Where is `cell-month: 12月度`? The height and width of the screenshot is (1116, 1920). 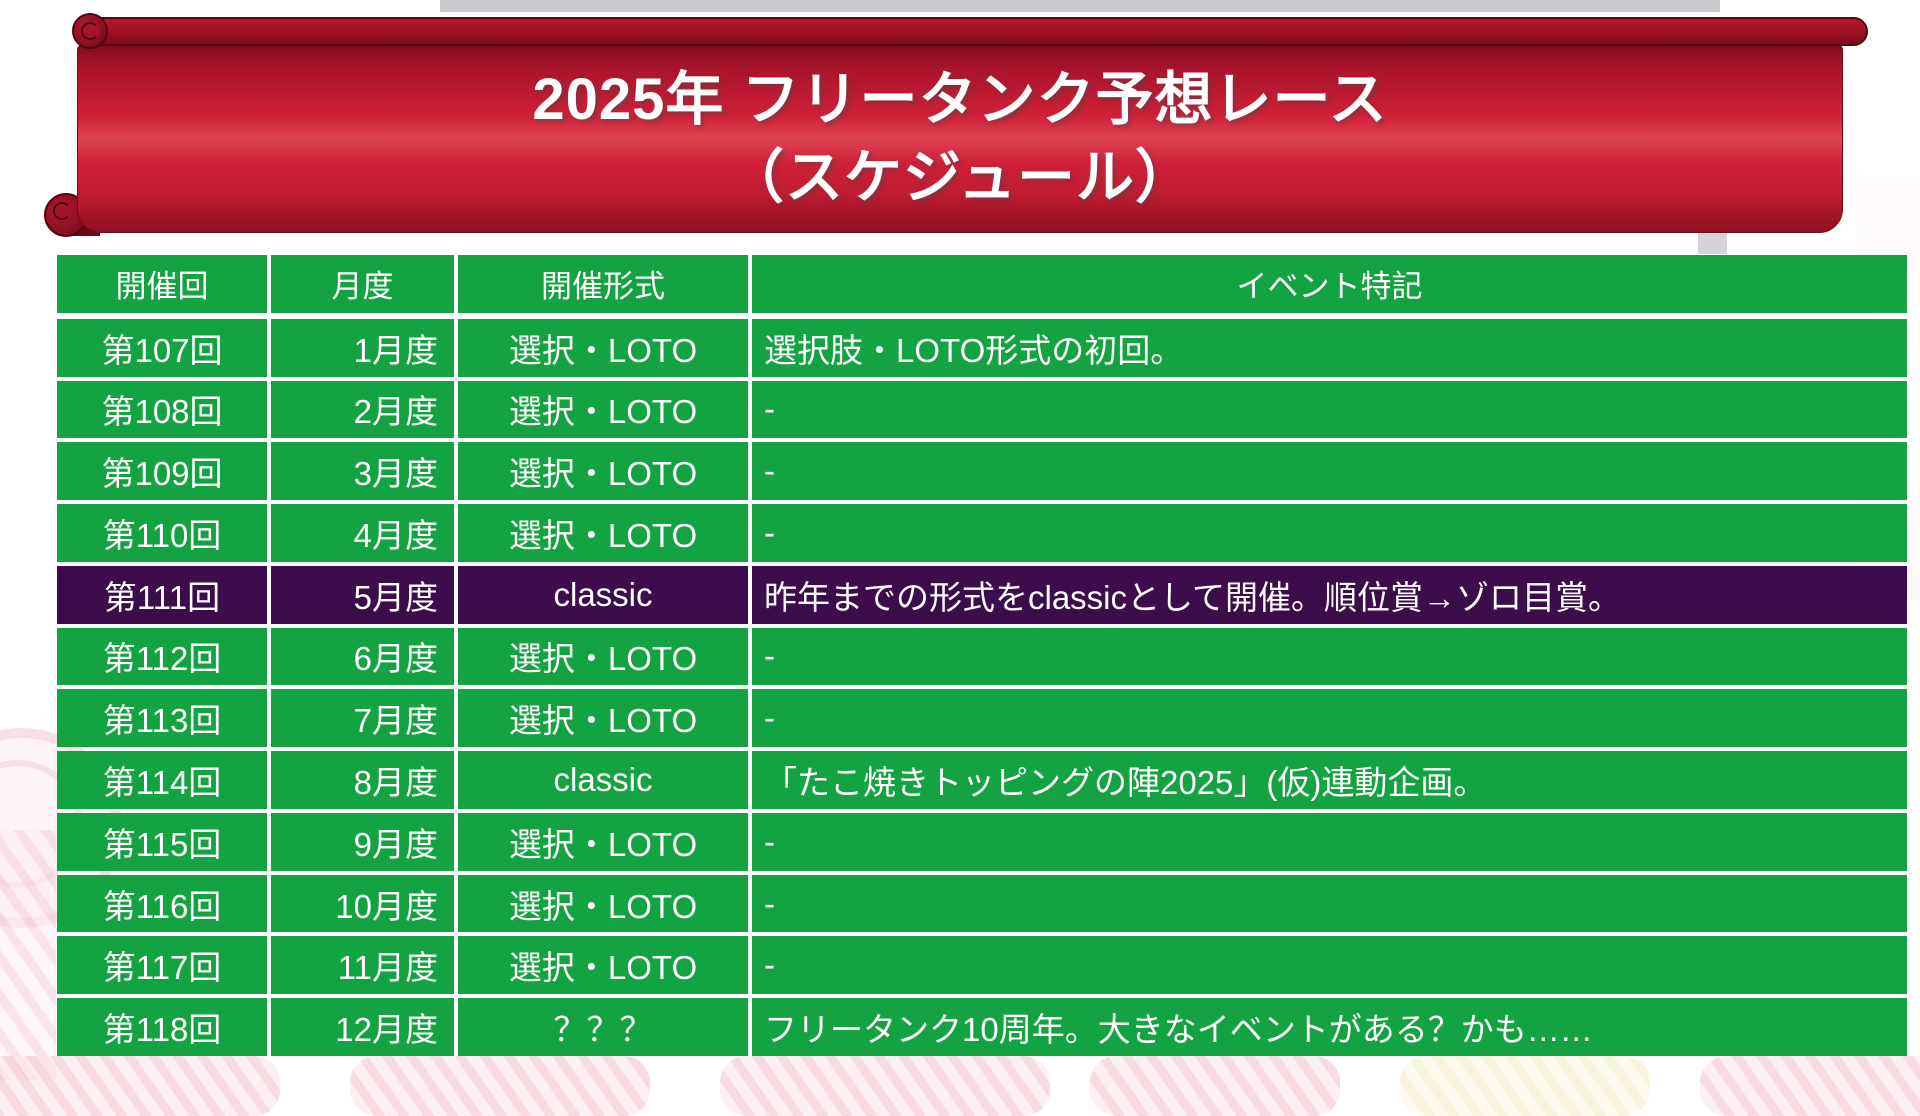
cell-month: 12月度 is located at coordinates (362, 1027).